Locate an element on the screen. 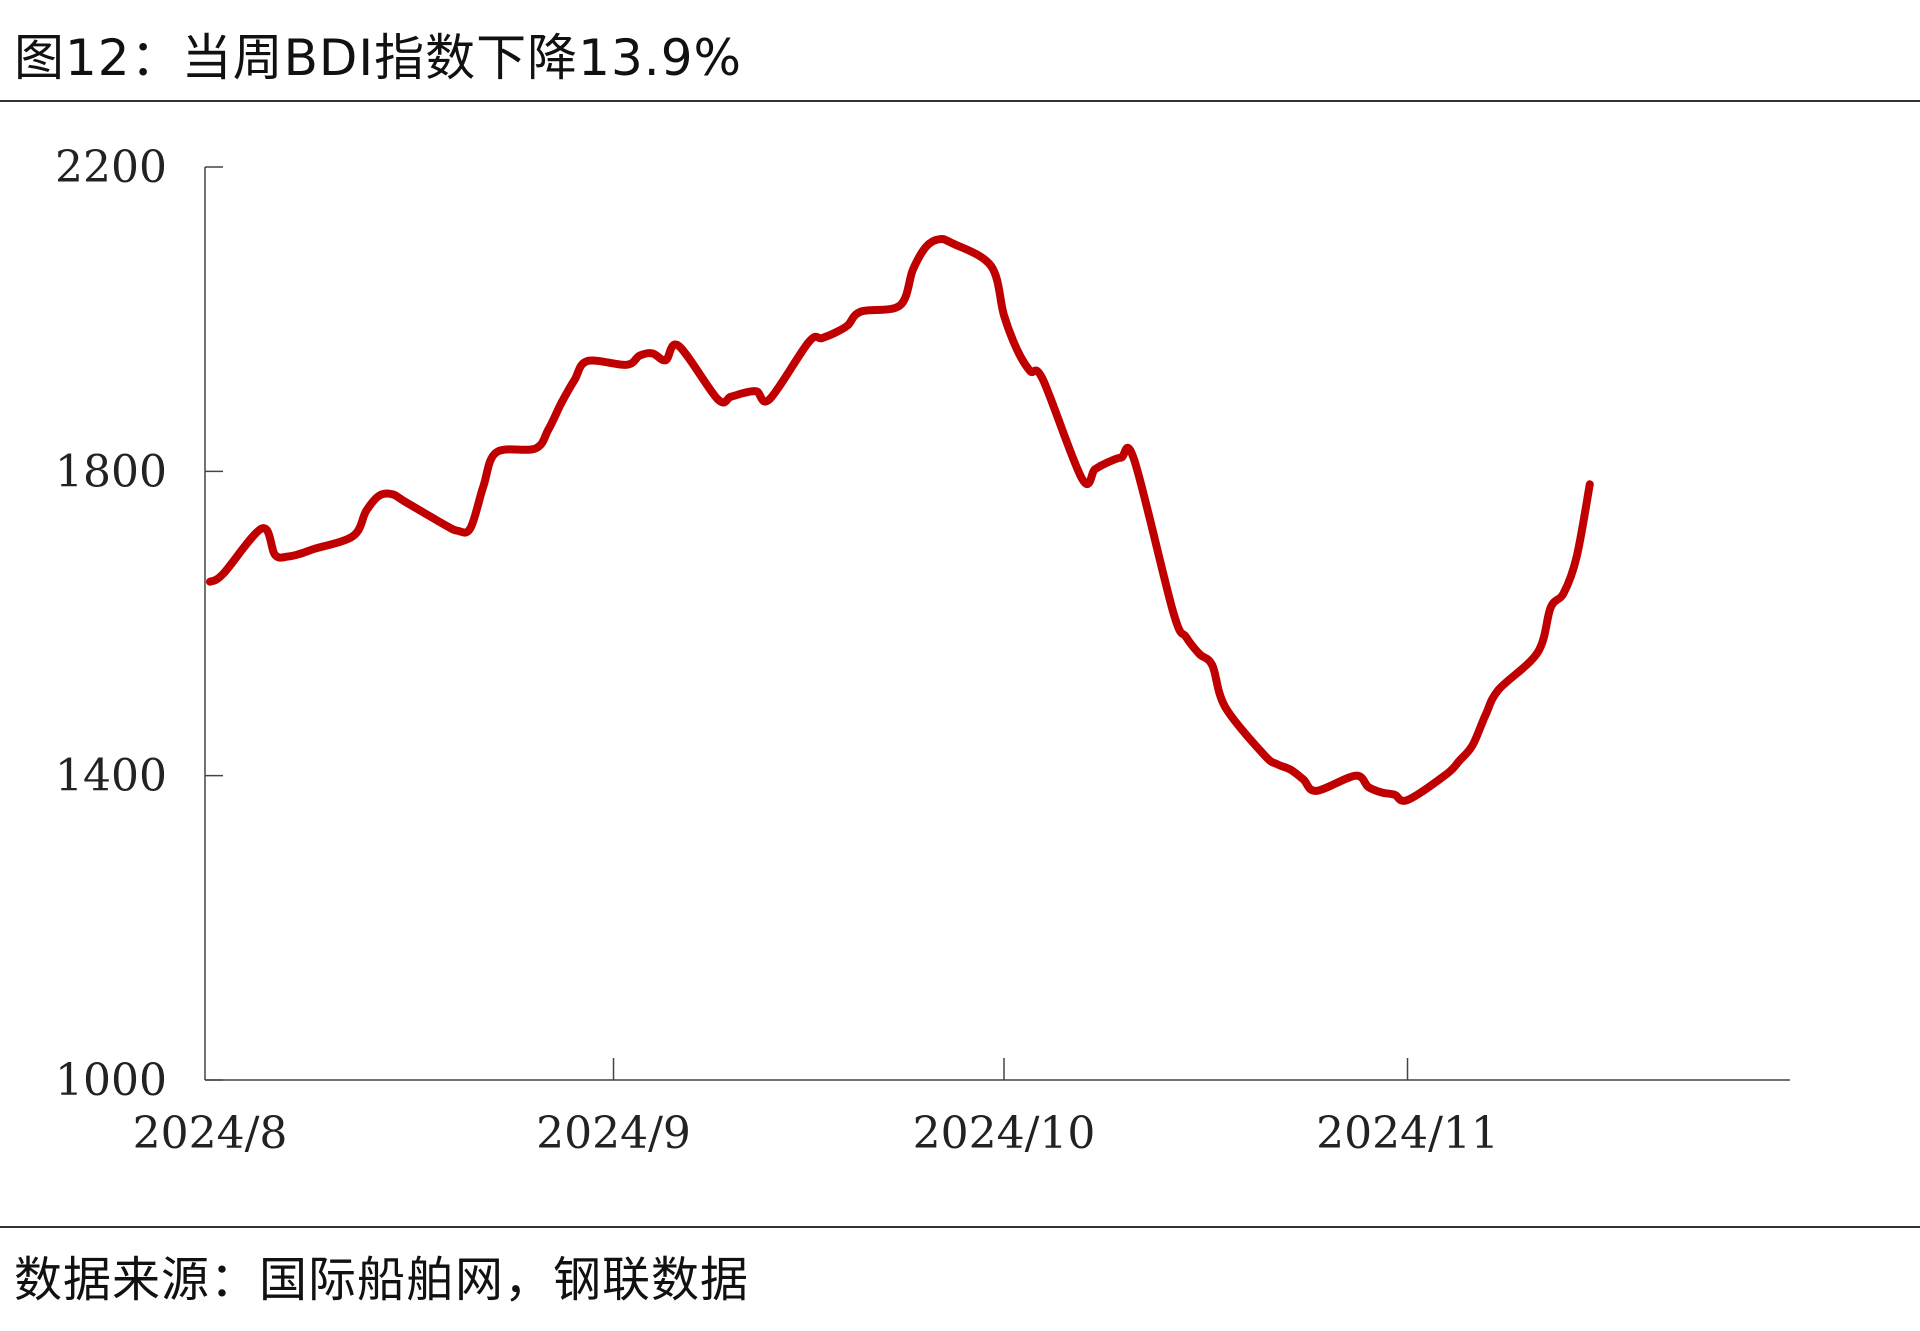  x-tick-label: 2024/11 is located at coordinates (1407, 1133).